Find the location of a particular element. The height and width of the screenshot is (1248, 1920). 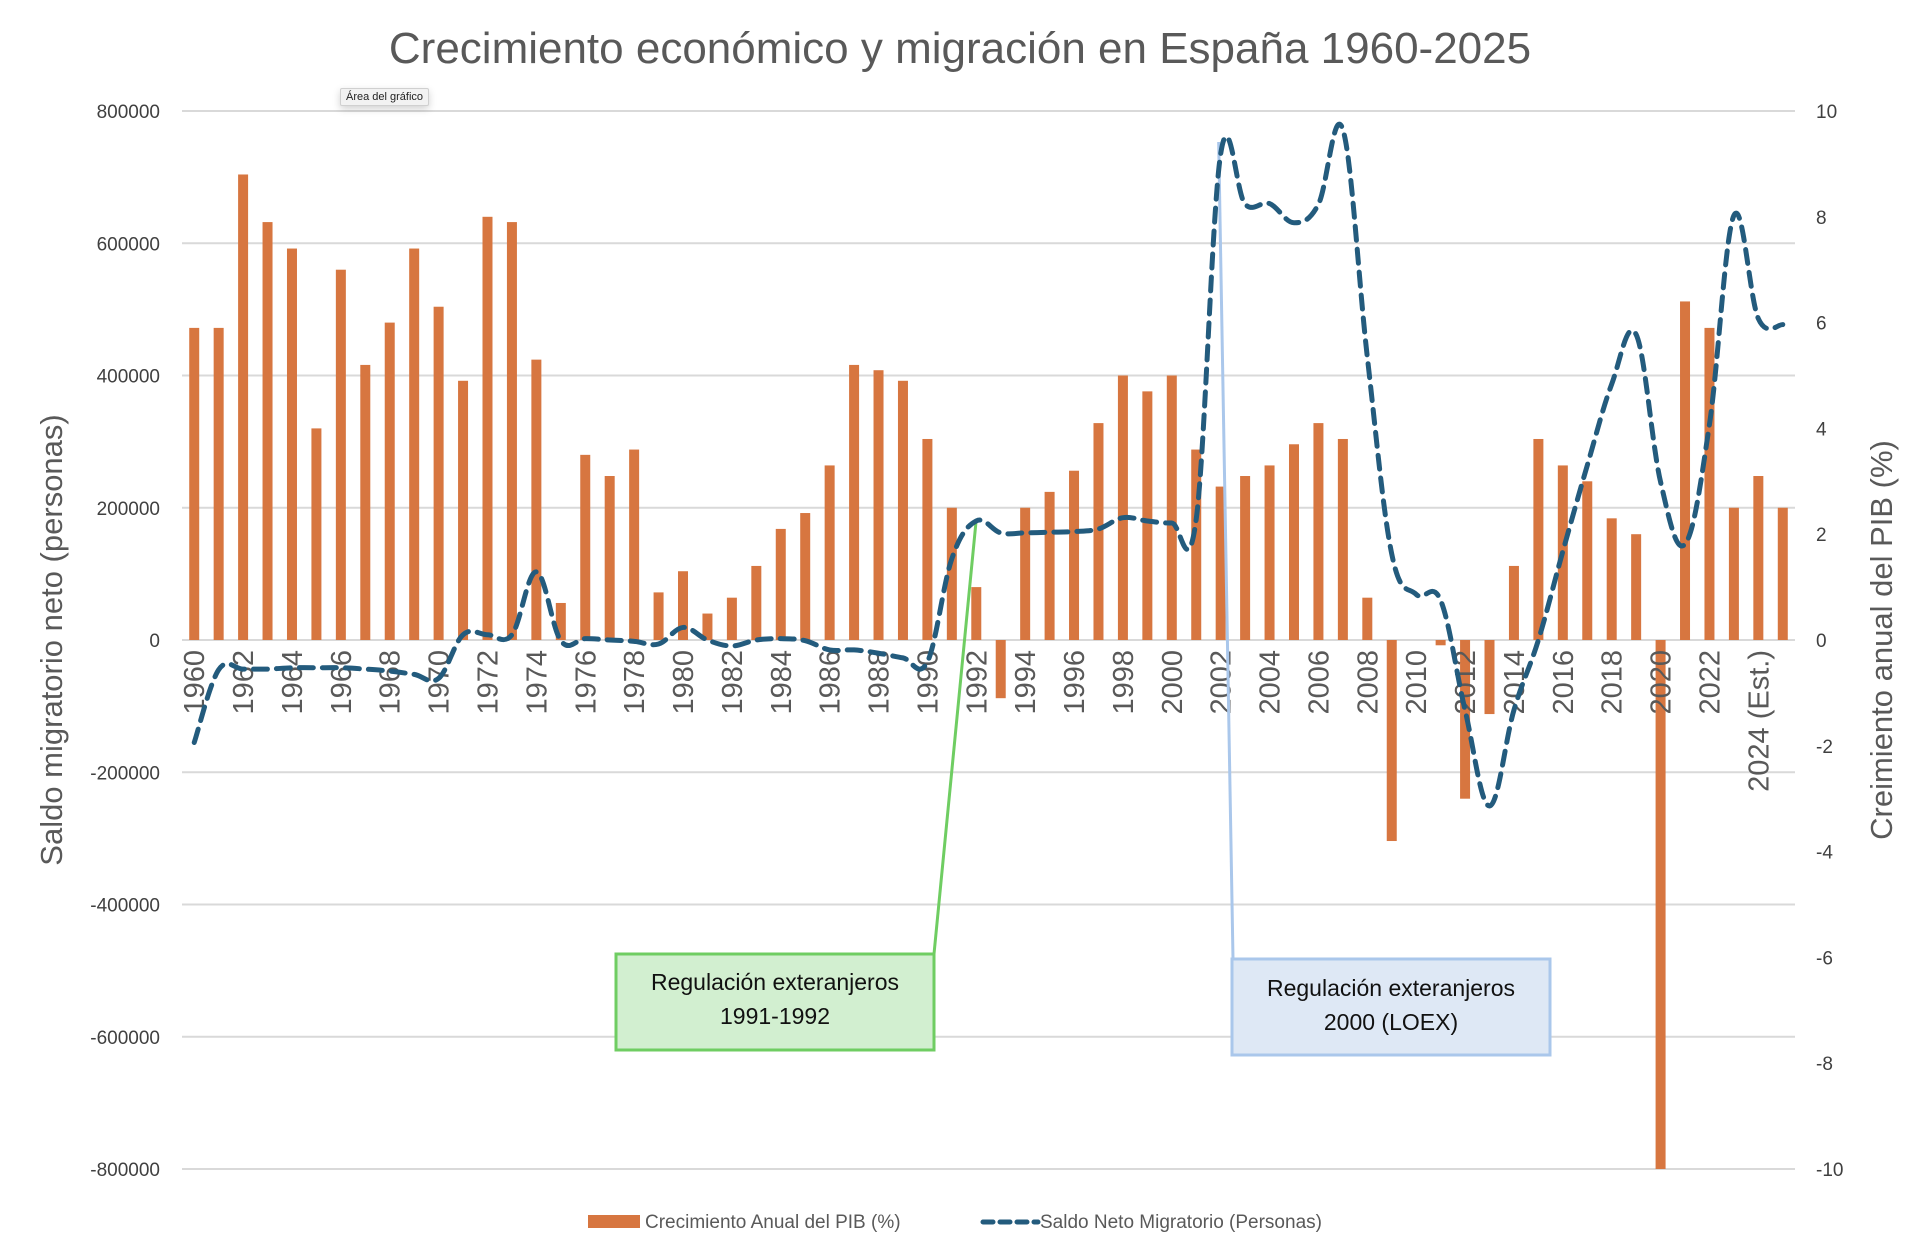

bar-1990 is located at coordinates (927, 539).